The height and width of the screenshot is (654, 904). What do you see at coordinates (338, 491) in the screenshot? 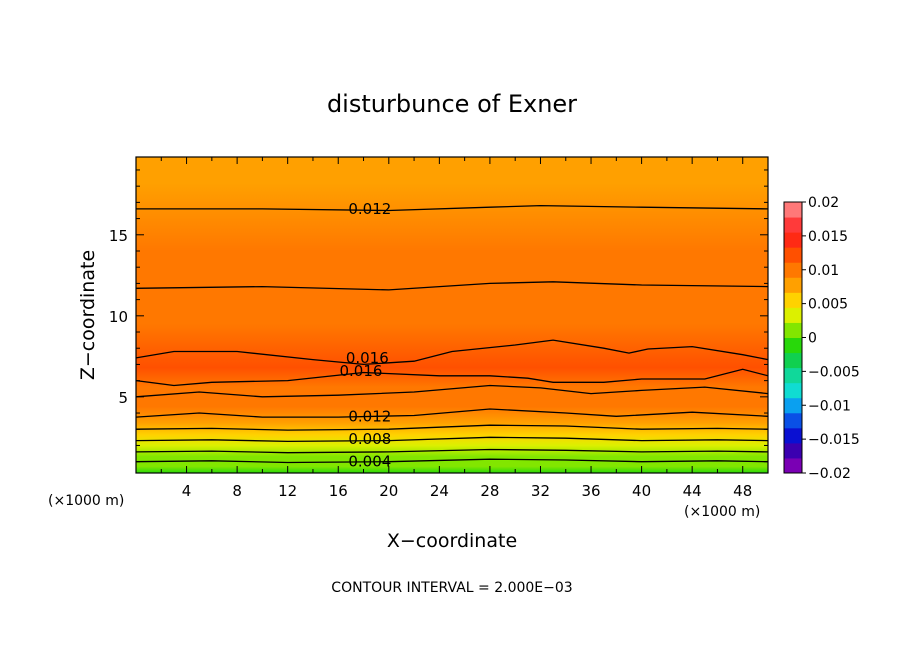
I see `x-tick-label: 16` at bounding box center [338, 491].